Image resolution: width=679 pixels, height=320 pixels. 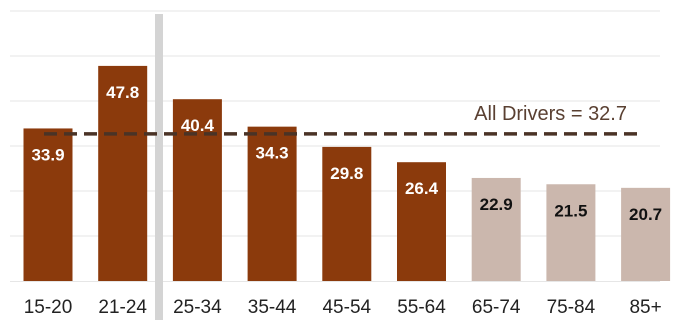 What do you see at coordinates (48, 307) in the screenshot?
I see `x-tick-label: 15-20` at bounding box center [48, 307].